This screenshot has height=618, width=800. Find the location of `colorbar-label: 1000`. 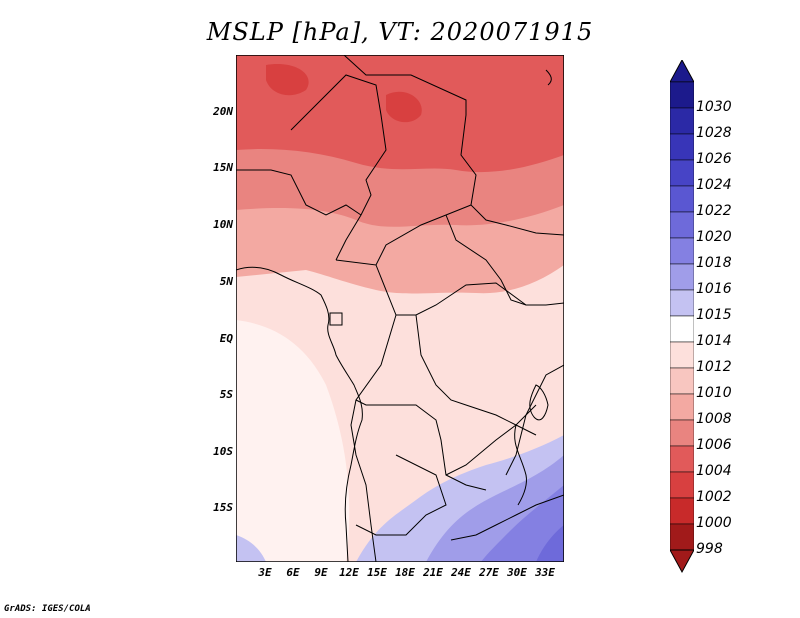

colorbar-label: 1000 is located at coordinates (714, 523).